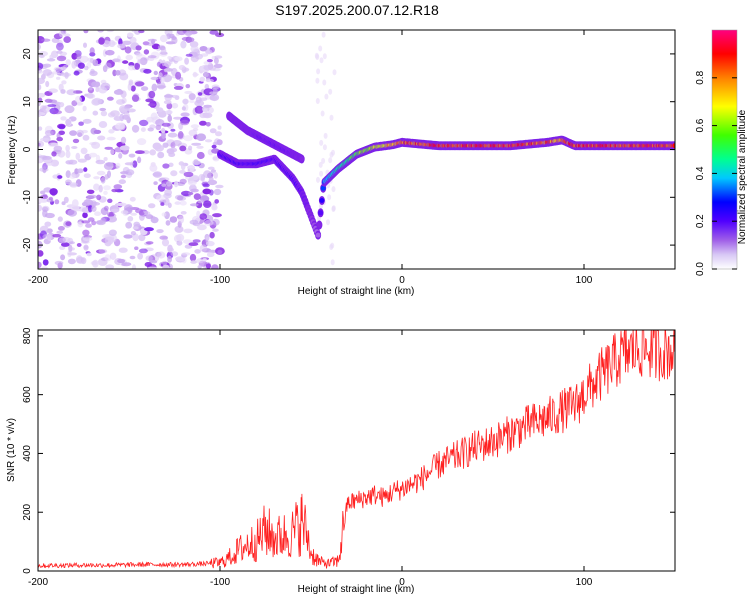 The width and height of the screenshot is (750, 600). What do you see at coordinates (220, 582) in the screenshot?
I see `x-tick-label: -100` at bounding box center [220, 582].